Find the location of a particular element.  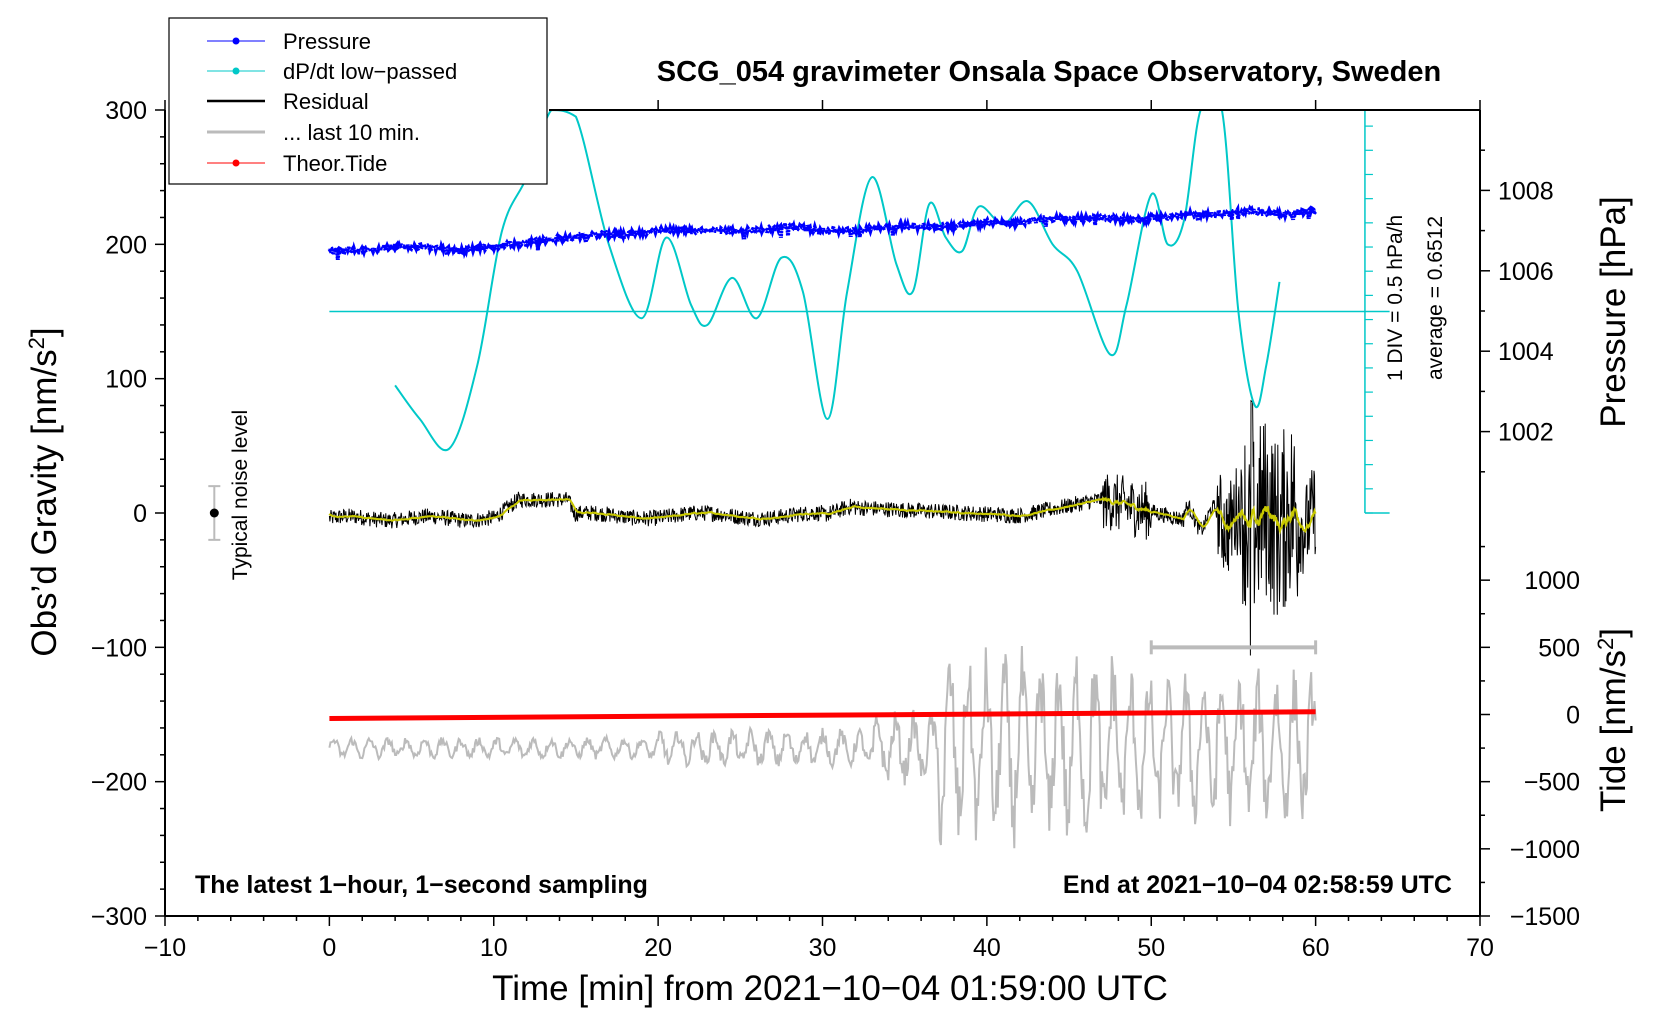

legend-label-last10: ... last 10 min. is located at coordinates (351, 132).